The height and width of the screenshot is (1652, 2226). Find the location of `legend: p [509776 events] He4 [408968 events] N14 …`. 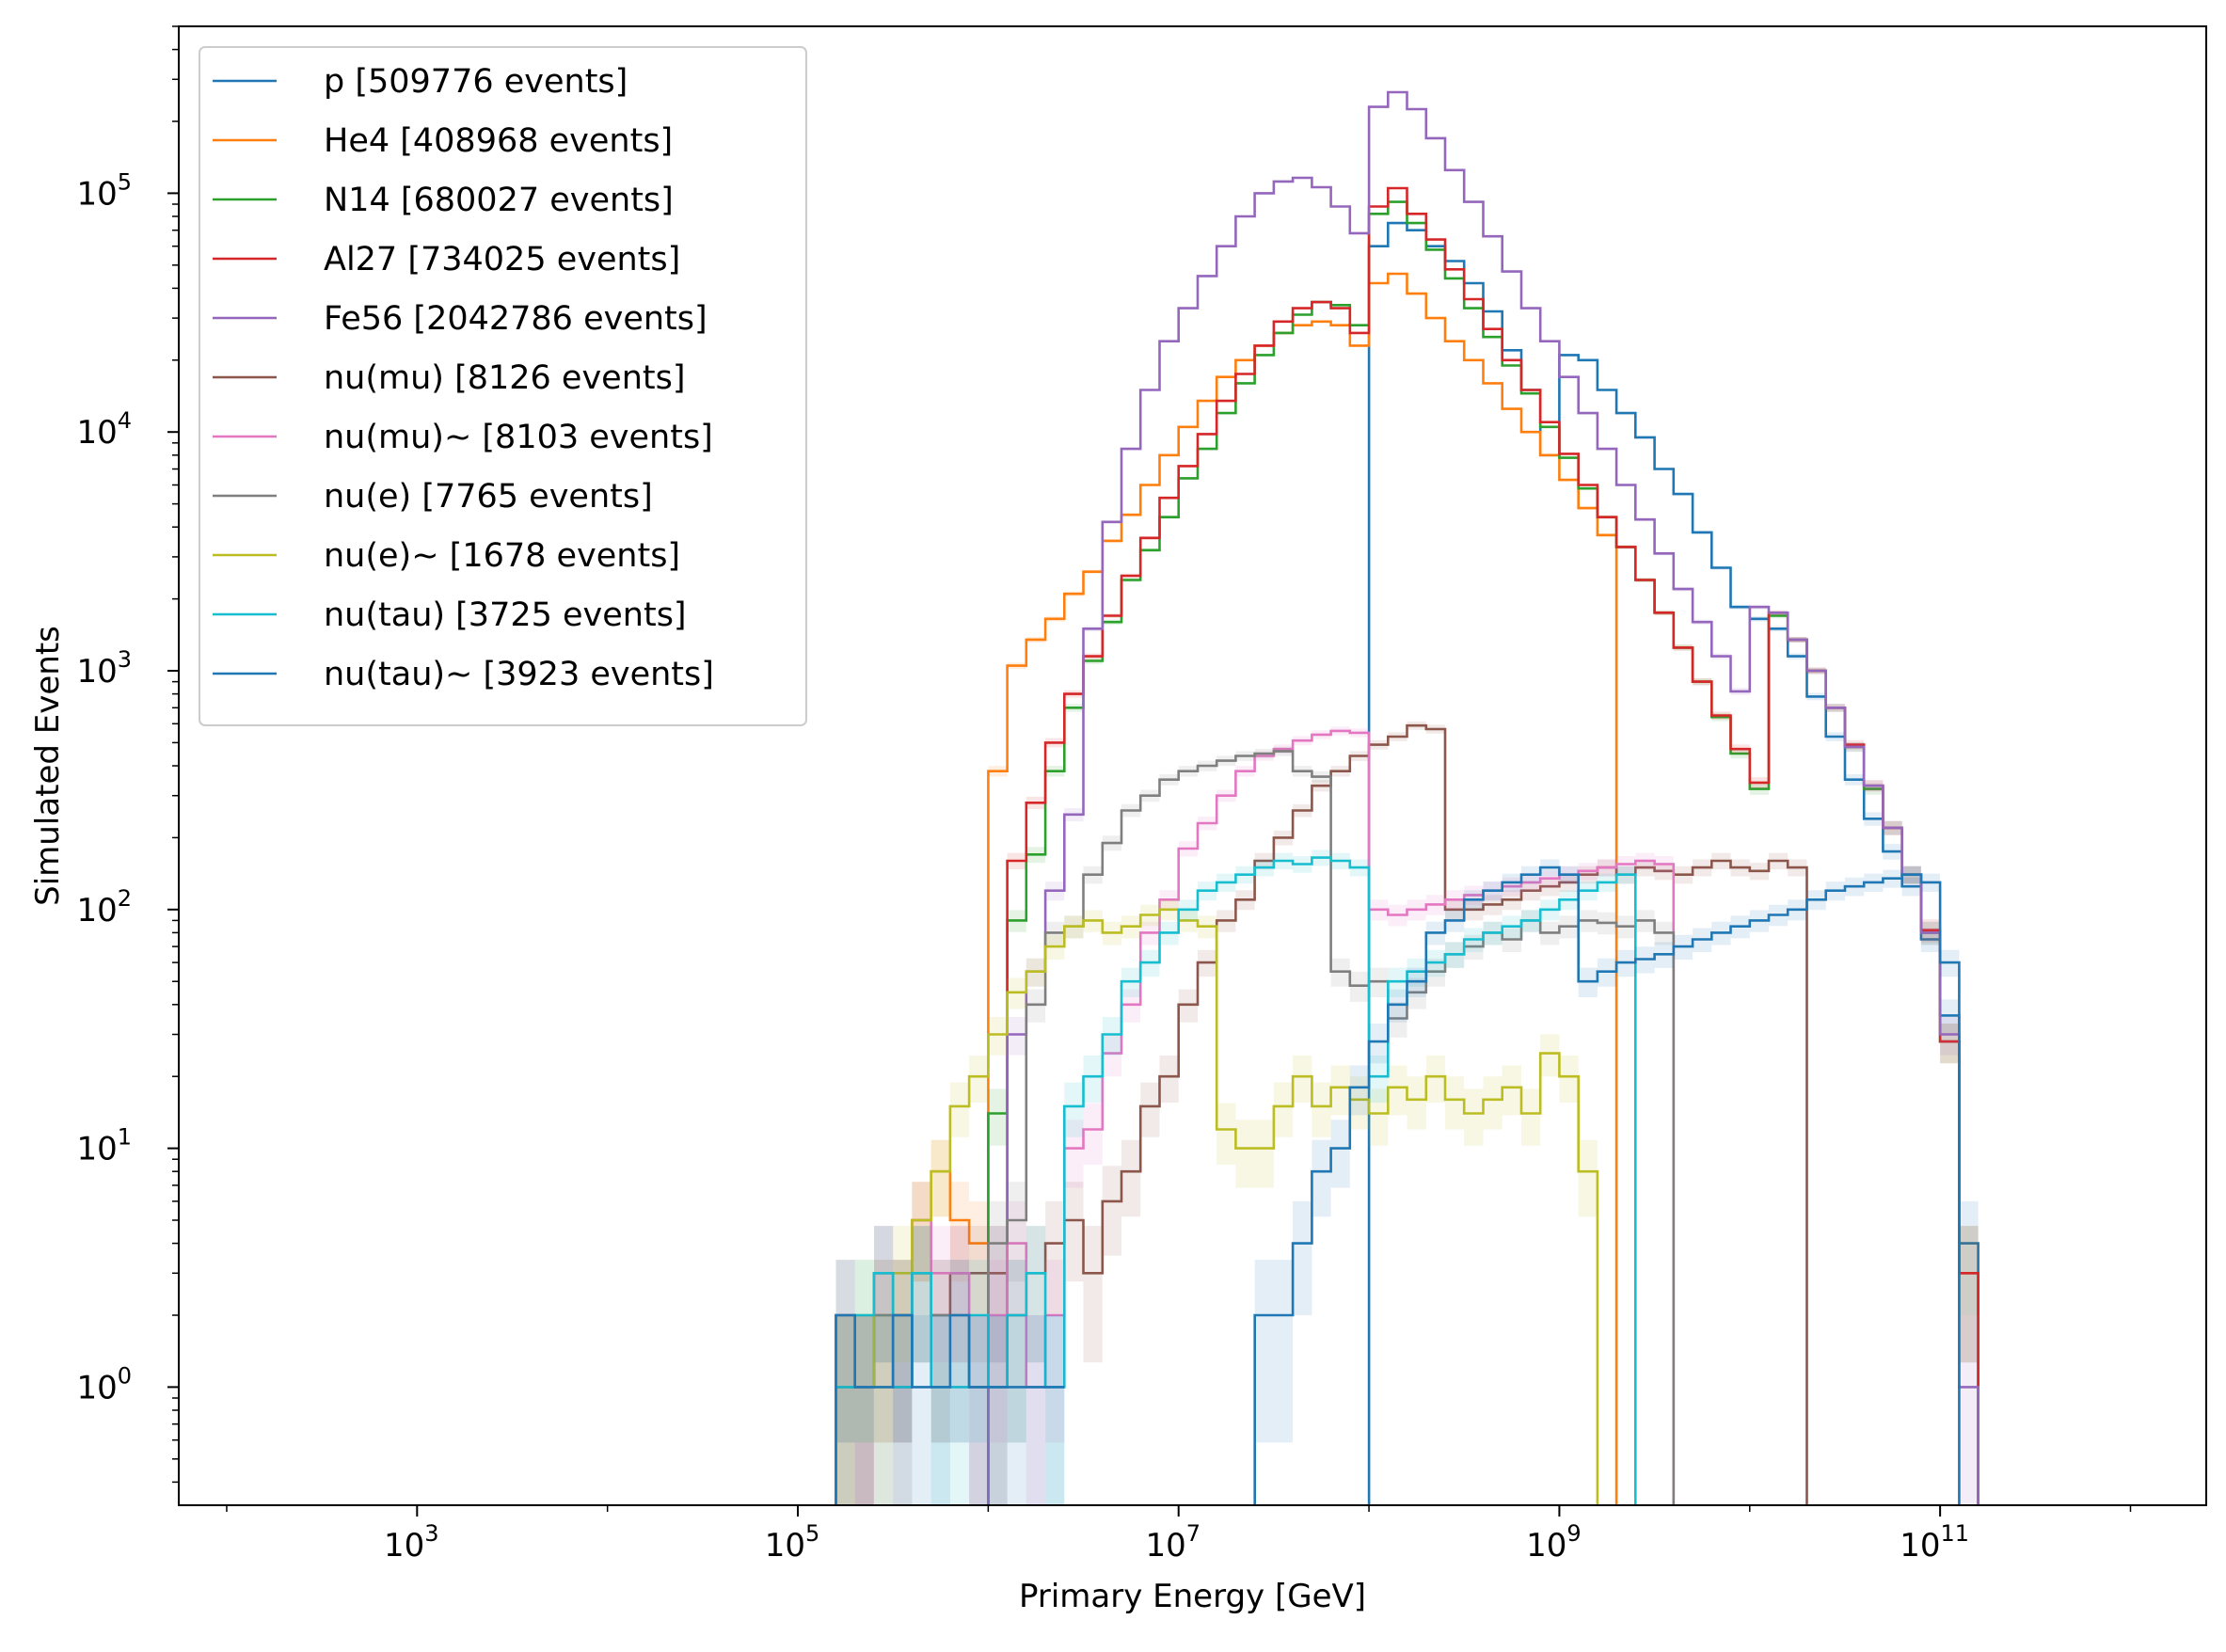

legend: p [509776 events] He4 [408968 events] N14 … is located at coordinates (503, 386).